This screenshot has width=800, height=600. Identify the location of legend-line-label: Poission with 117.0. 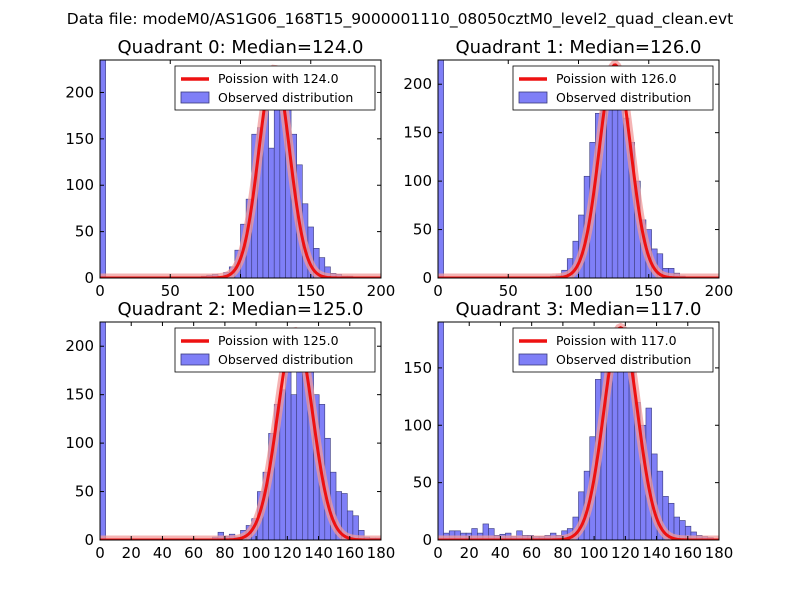
(616, 340).